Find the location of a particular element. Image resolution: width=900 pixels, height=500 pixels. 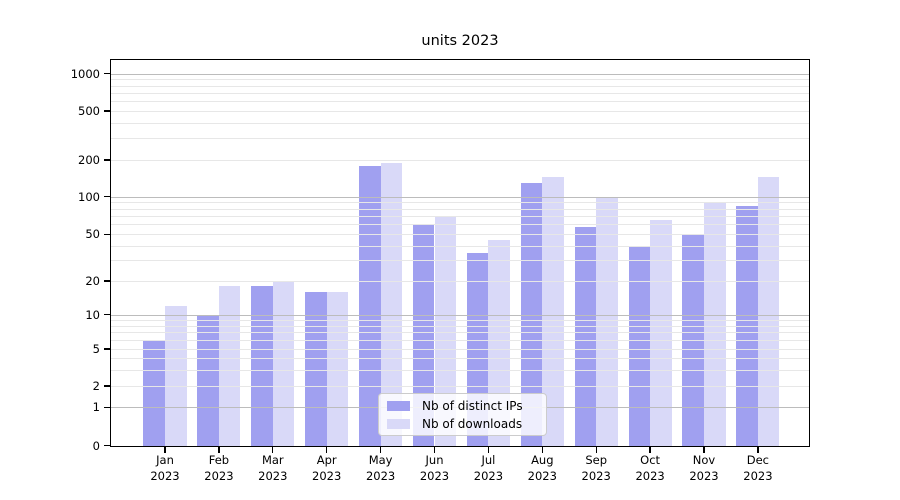

bar-downloads-jun is located at coordinates (445, 331).